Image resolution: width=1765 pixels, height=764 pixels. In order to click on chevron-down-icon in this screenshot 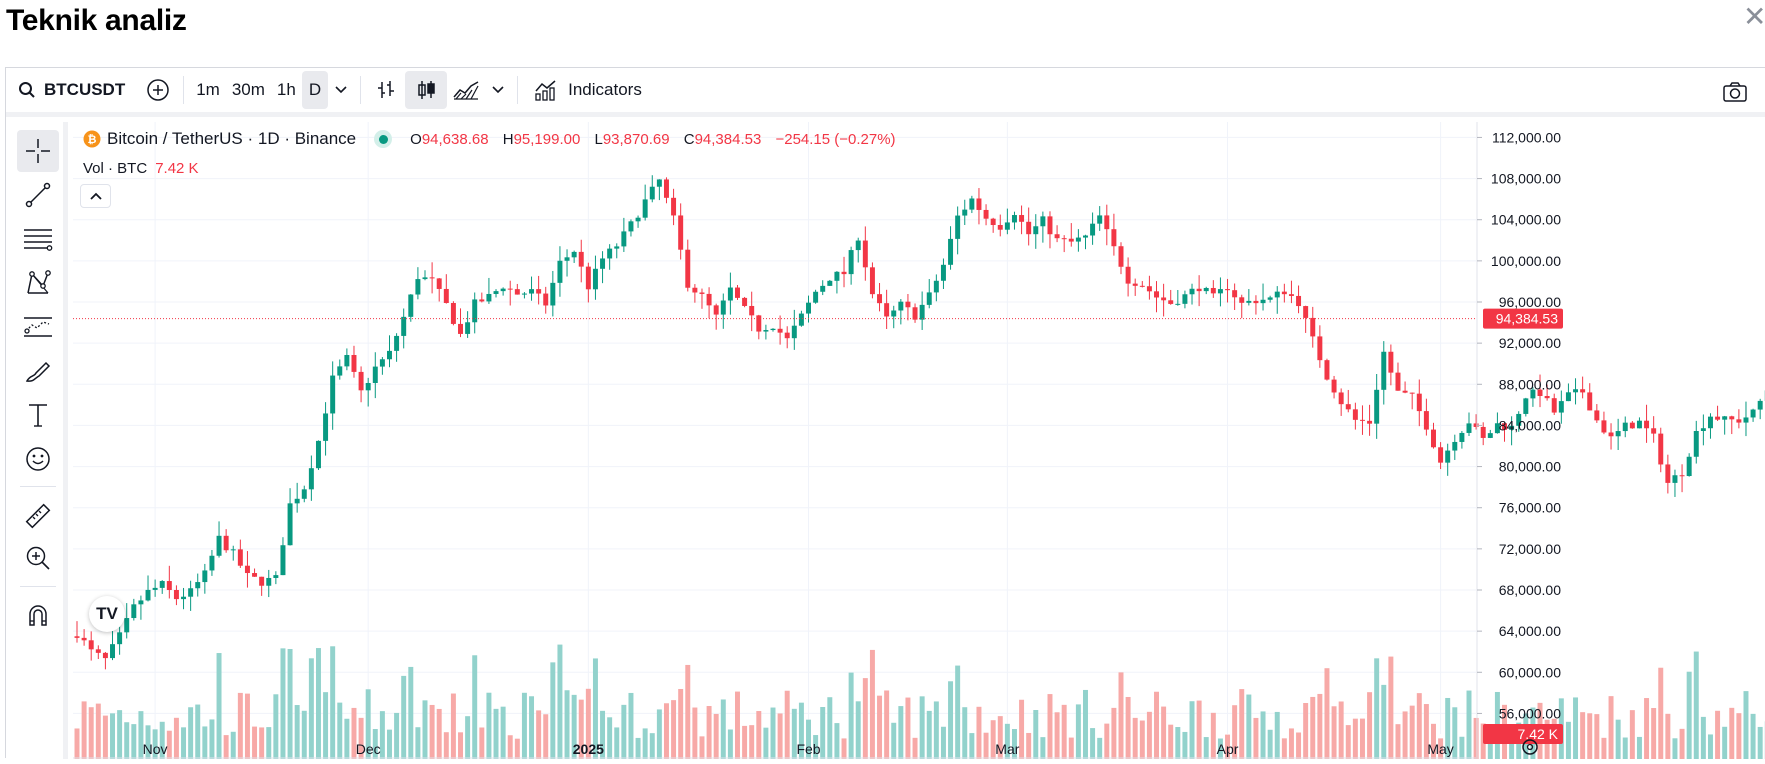, I will do `click(341, 90)`.